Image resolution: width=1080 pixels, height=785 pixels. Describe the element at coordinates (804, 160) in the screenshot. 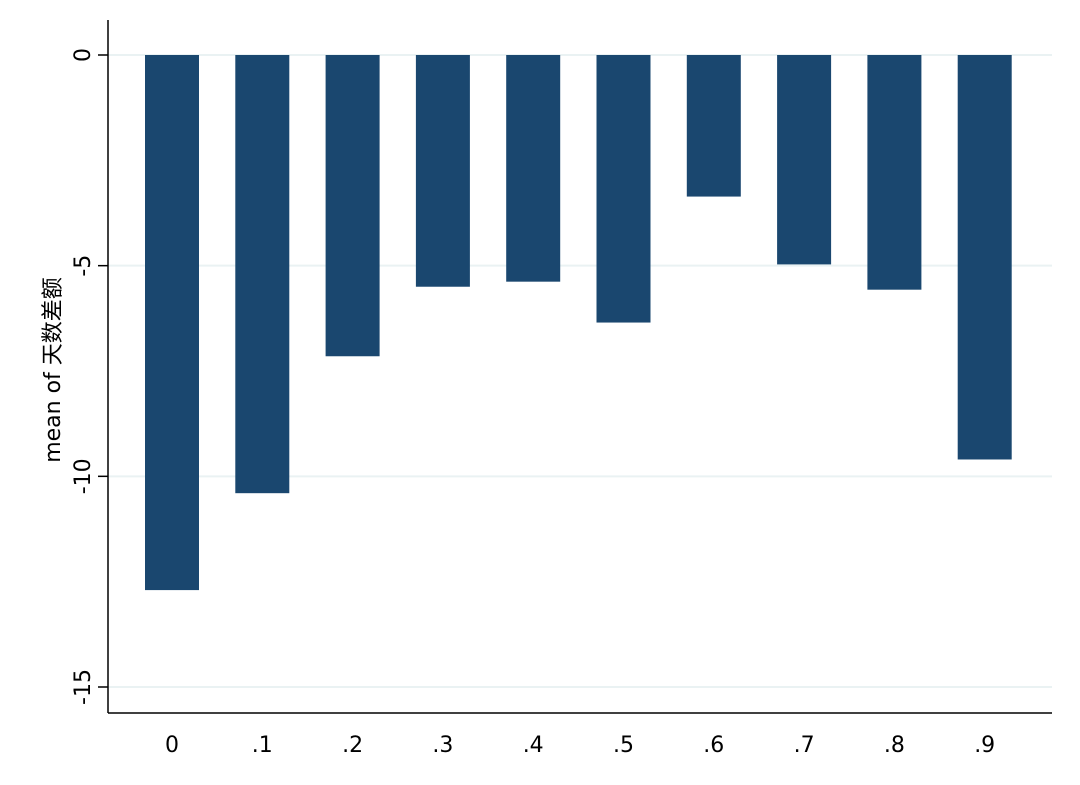

I see `bar-p7` at that location.